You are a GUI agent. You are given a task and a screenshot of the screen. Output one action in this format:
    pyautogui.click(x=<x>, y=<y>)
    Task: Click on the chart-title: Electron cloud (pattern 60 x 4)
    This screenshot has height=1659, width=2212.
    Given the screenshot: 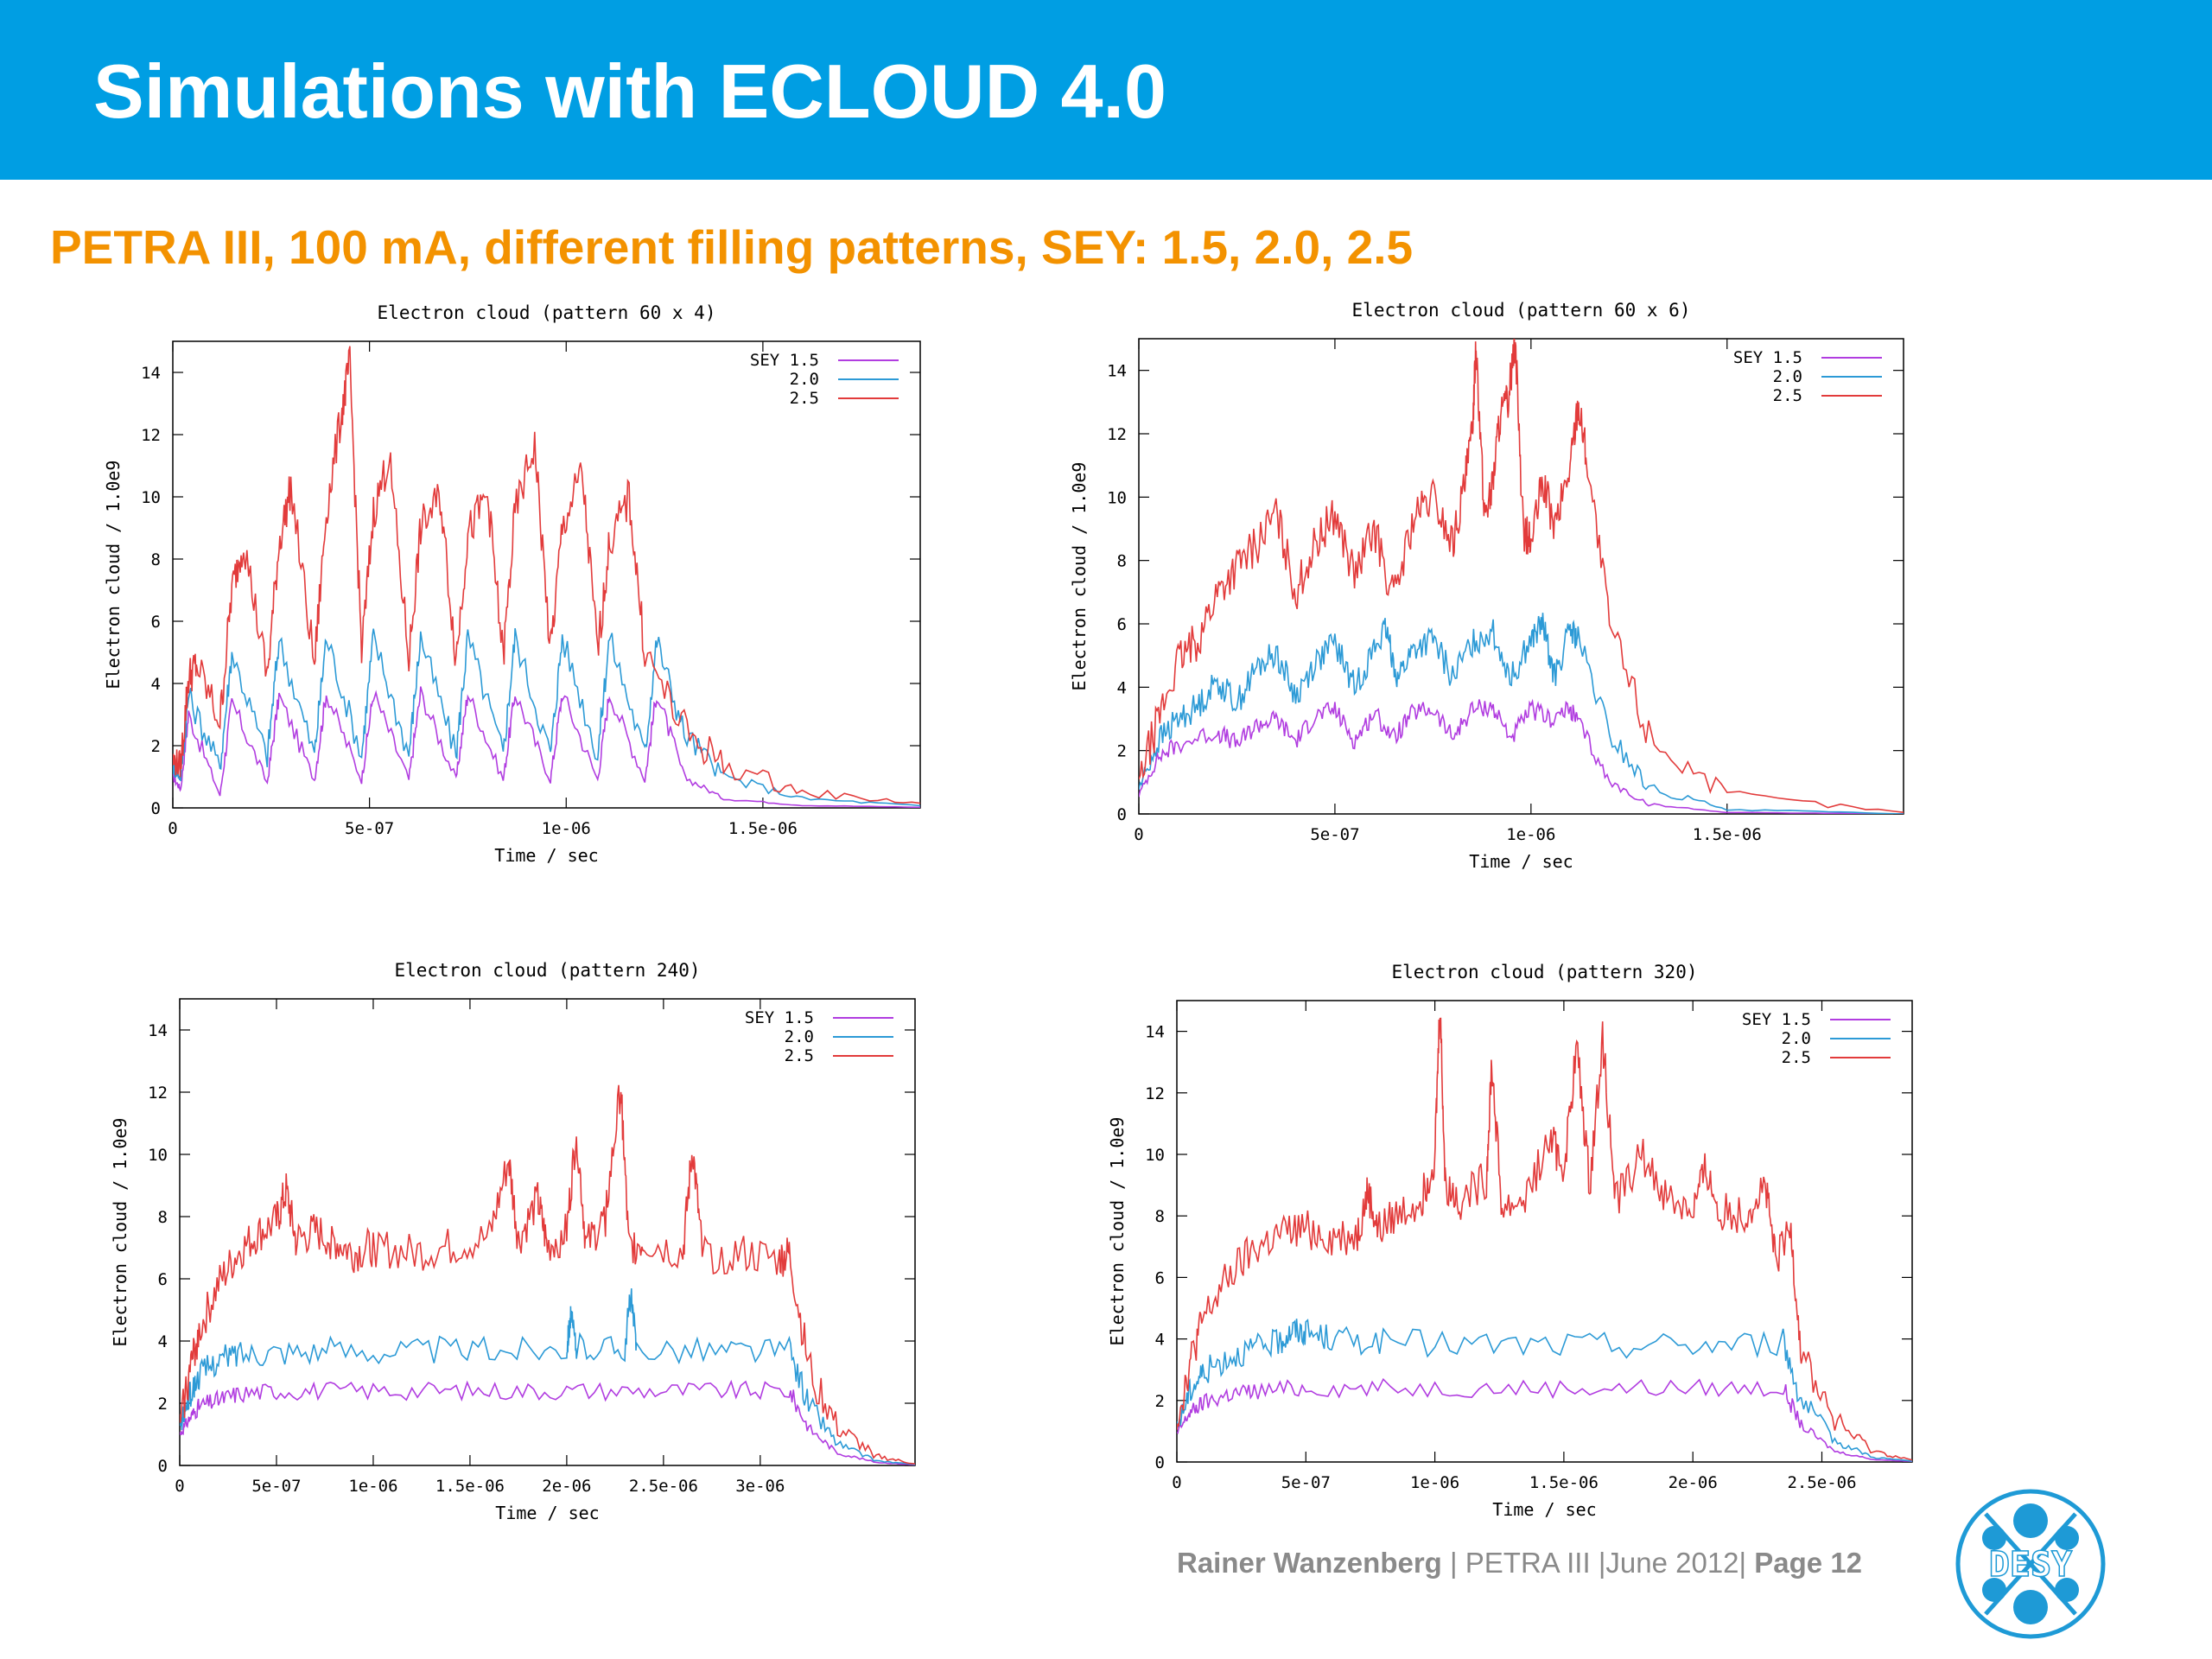 What is the action you would take?
    pyautogui.click(x=547, y=312)
    